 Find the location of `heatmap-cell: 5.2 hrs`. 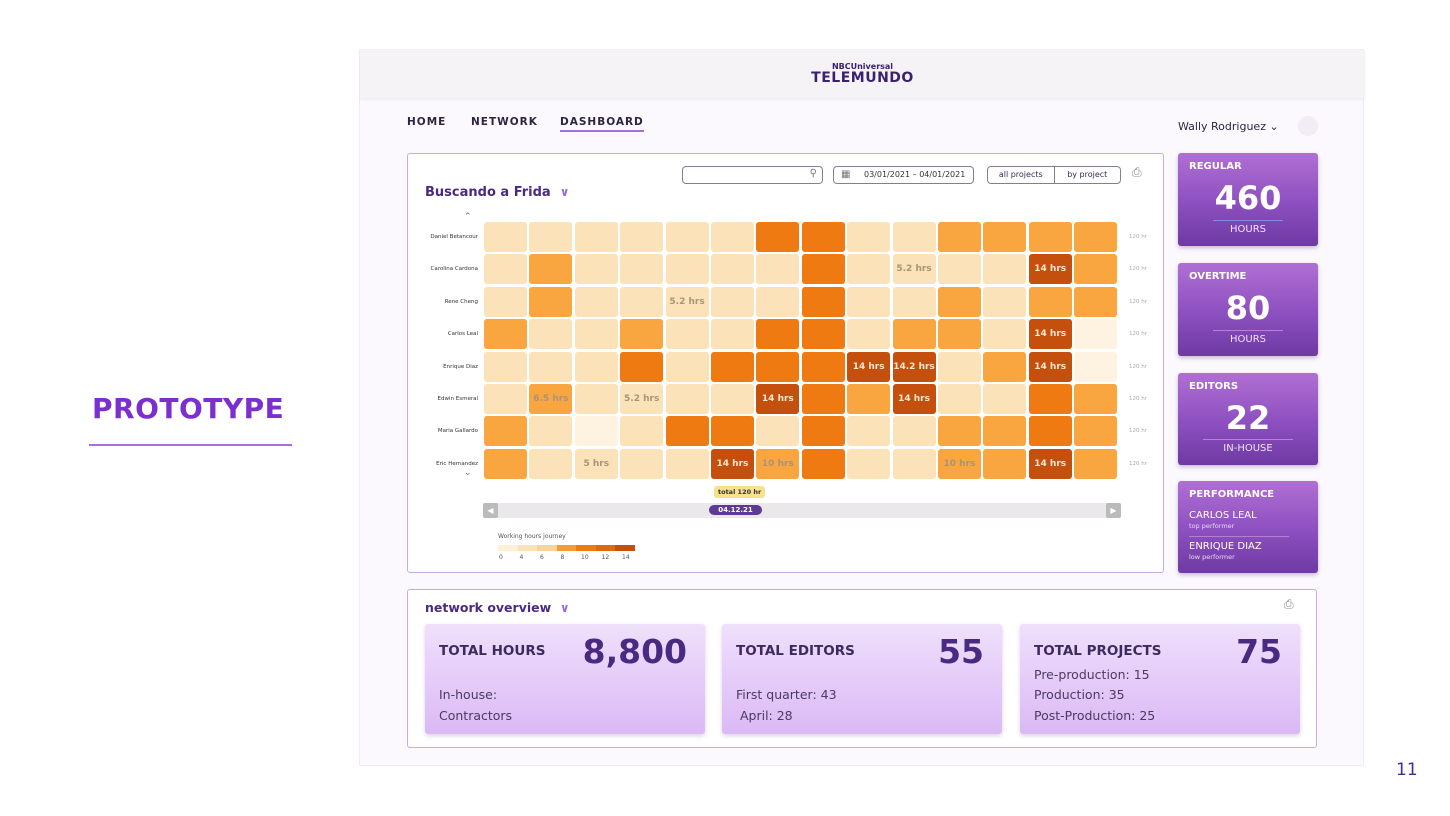

heatmap-cell: 5.2 hrs is located at coordinates (687, 301).